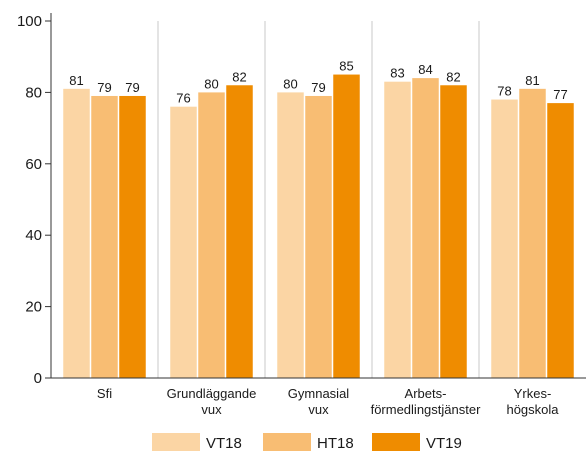  Describe the element at coordinates (346, 66) in the screenshot. I see `data-label: 85` at that location.